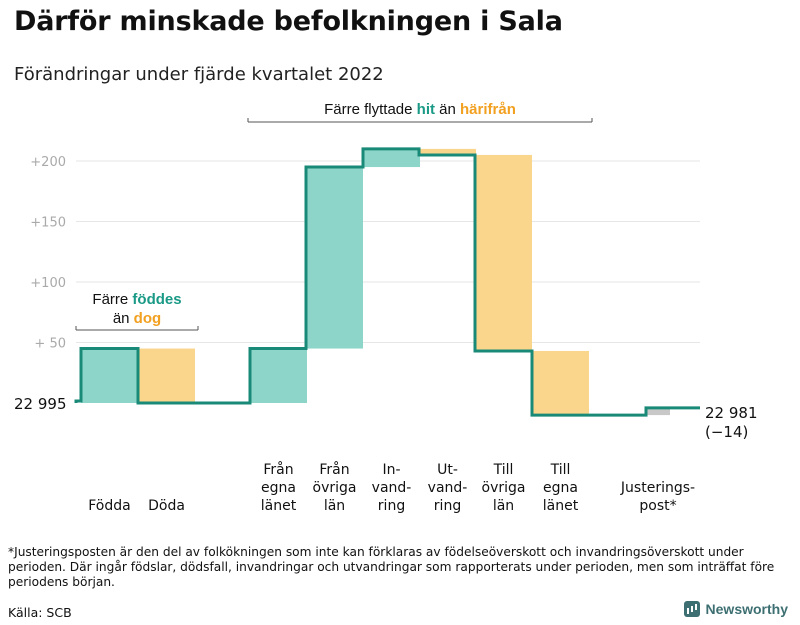  What do you see at coordinates (691, 609) in the screenshot?
I see `chart-logo-icon` at bounding box center [691, 609].